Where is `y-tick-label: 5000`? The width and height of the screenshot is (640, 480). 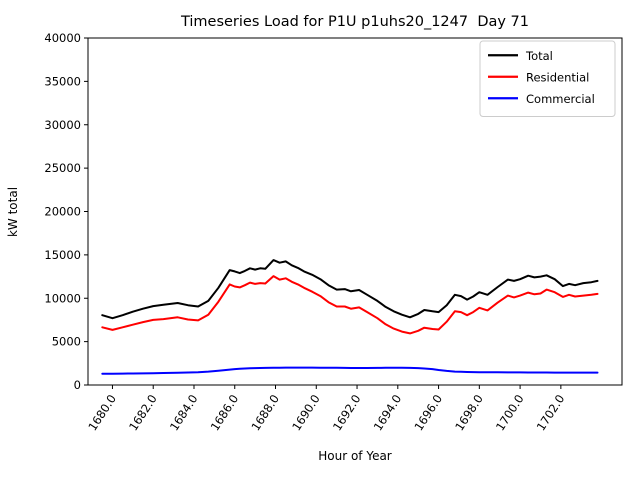
y-tick-label: 5000 is located at coordinates (66, 342).